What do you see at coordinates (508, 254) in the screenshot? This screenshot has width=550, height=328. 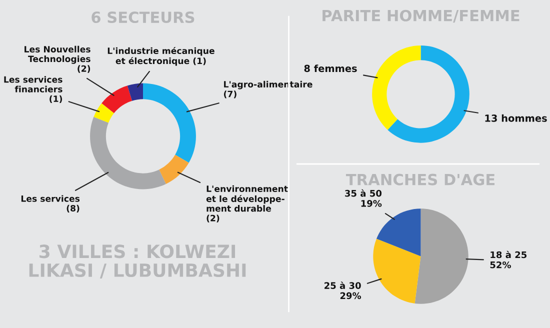 I see `slice-label: 18 à 25` at bounding box center [508, 254].